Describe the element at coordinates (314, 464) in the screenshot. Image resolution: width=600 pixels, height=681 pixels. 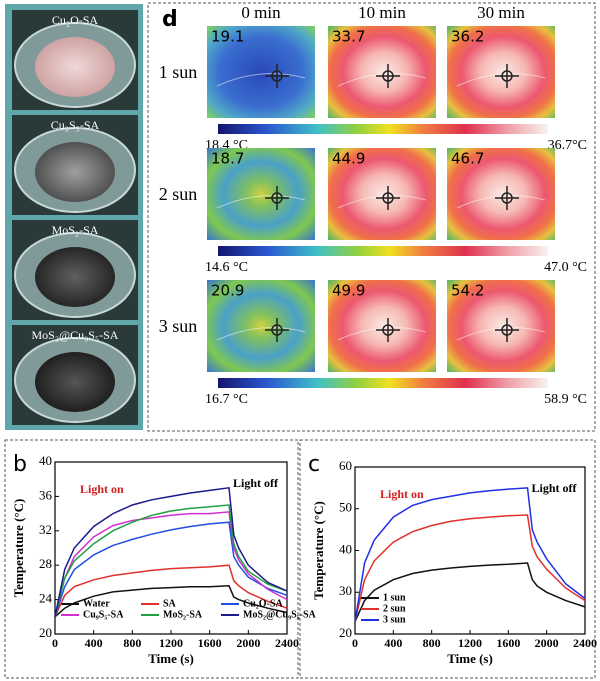
I see `panel-label: c` at that location.